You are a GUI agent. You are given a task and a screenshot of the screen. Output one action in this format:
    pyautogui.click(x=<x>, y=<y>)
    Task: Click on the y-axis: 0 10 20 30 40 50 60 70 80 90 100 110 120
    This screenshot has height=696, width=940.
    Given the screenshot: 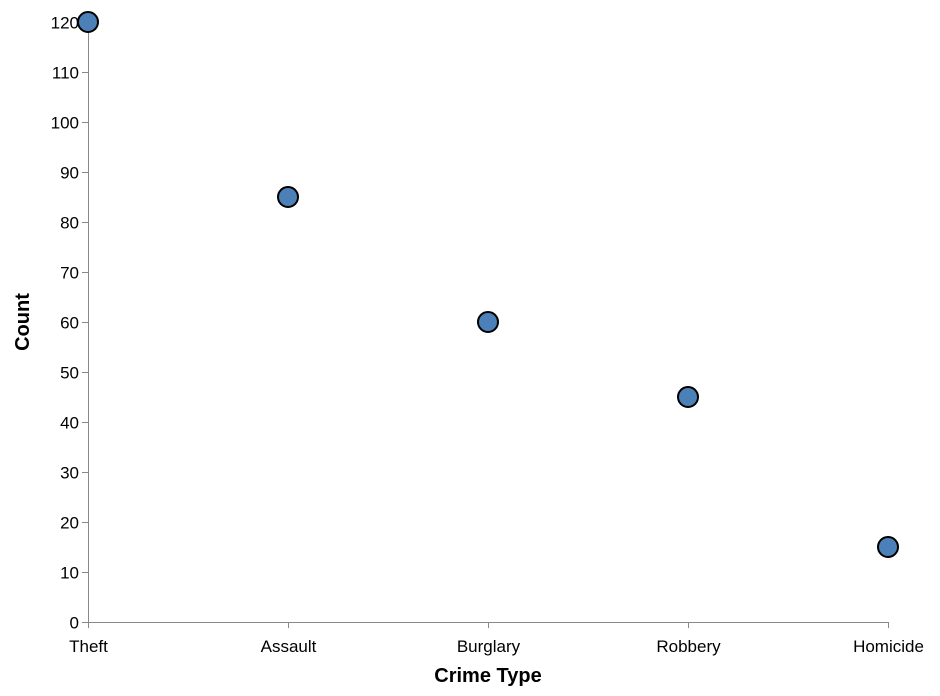 What is the action you would take?
    pyautogui.click(x=70, y=323)
    